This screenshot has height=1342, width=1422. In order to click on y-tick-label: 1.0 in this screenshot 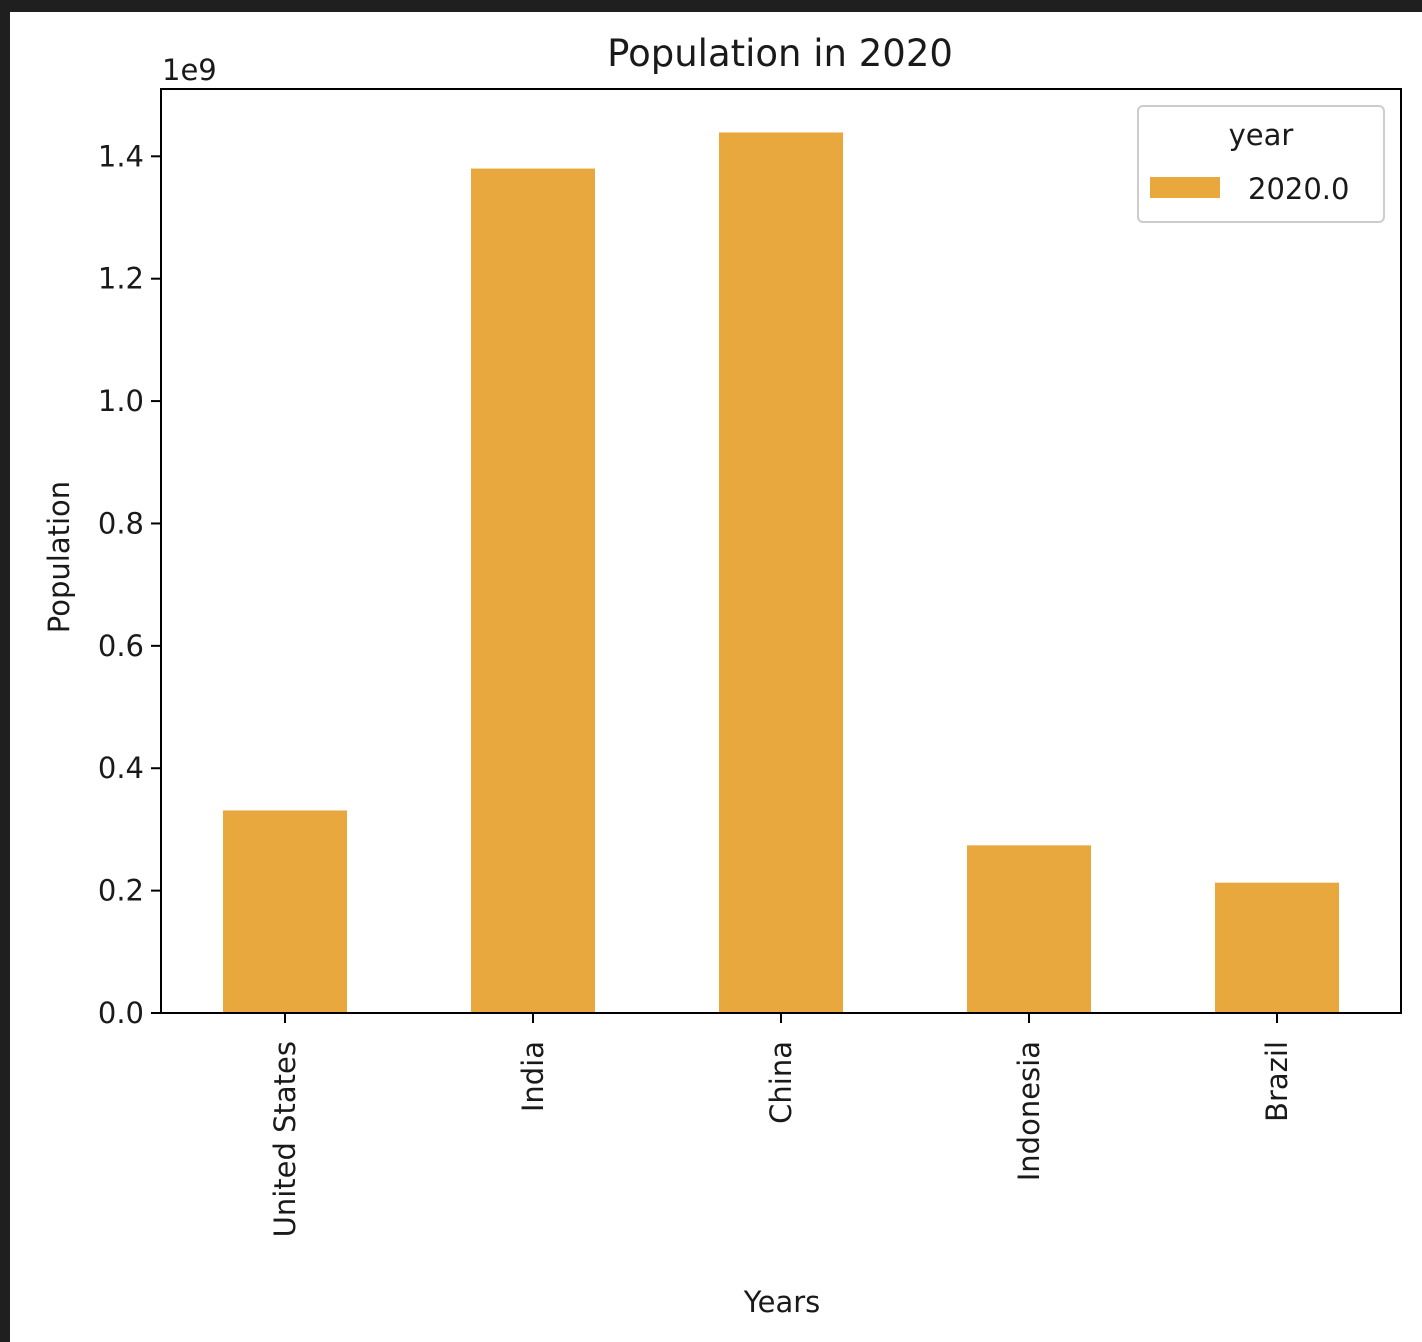, I will do `click(121, 401)`.